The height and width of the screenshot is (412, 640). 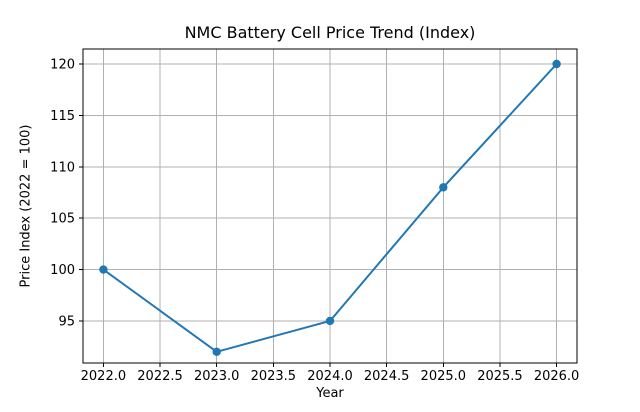 I want to click on x-tick-label: 2023.5, so click(x=274, y=376).